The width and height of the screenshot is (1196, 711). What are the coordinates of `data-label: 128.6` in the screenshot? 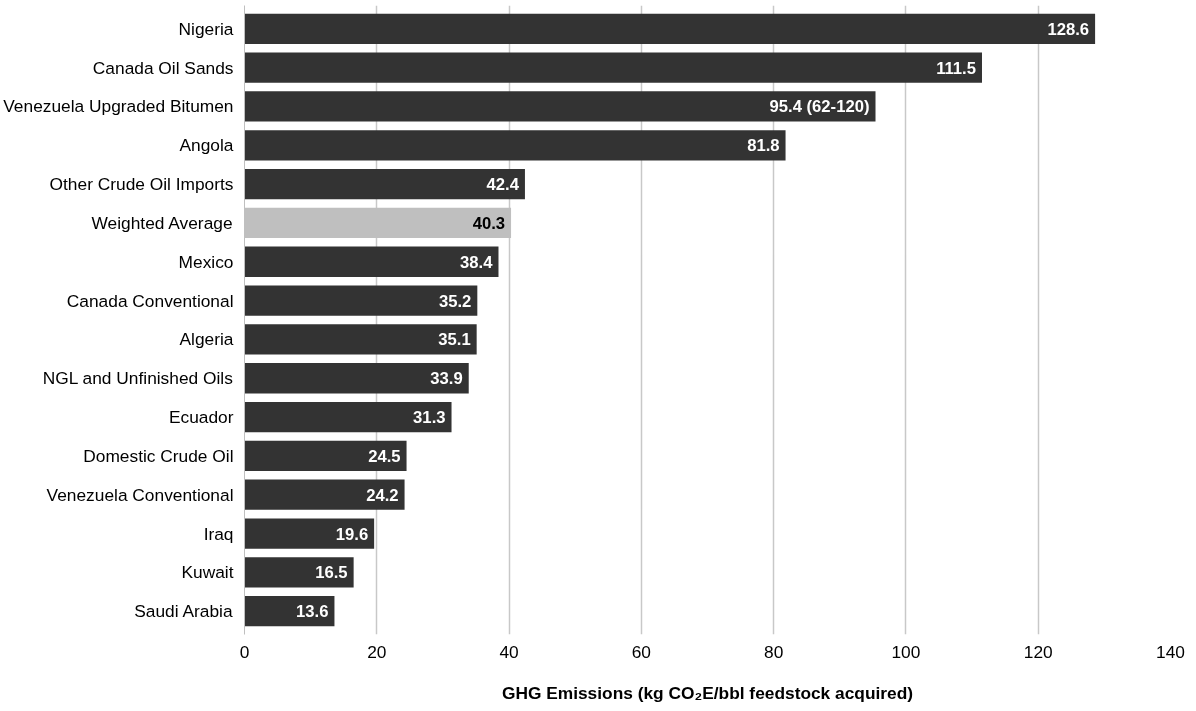 It's located at (1068, 29).